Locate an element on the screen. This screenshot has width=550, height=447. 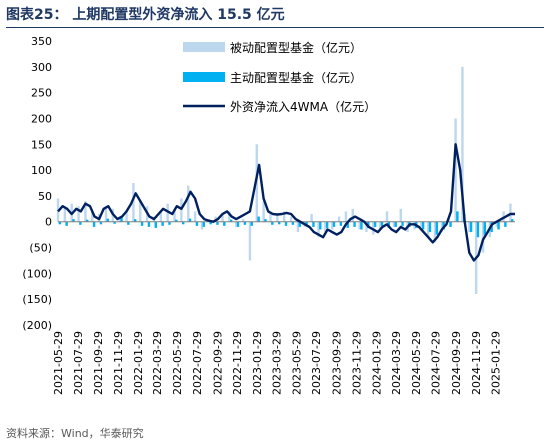
x-tick-label: 2021-05-29 is located at coordinates (58, 363).